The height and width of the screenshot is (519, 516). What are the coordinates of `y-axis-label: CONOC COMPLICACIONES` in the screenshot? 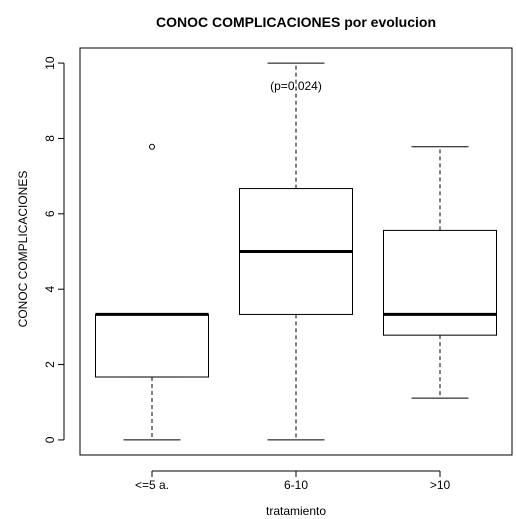 It's located at (23, 249).